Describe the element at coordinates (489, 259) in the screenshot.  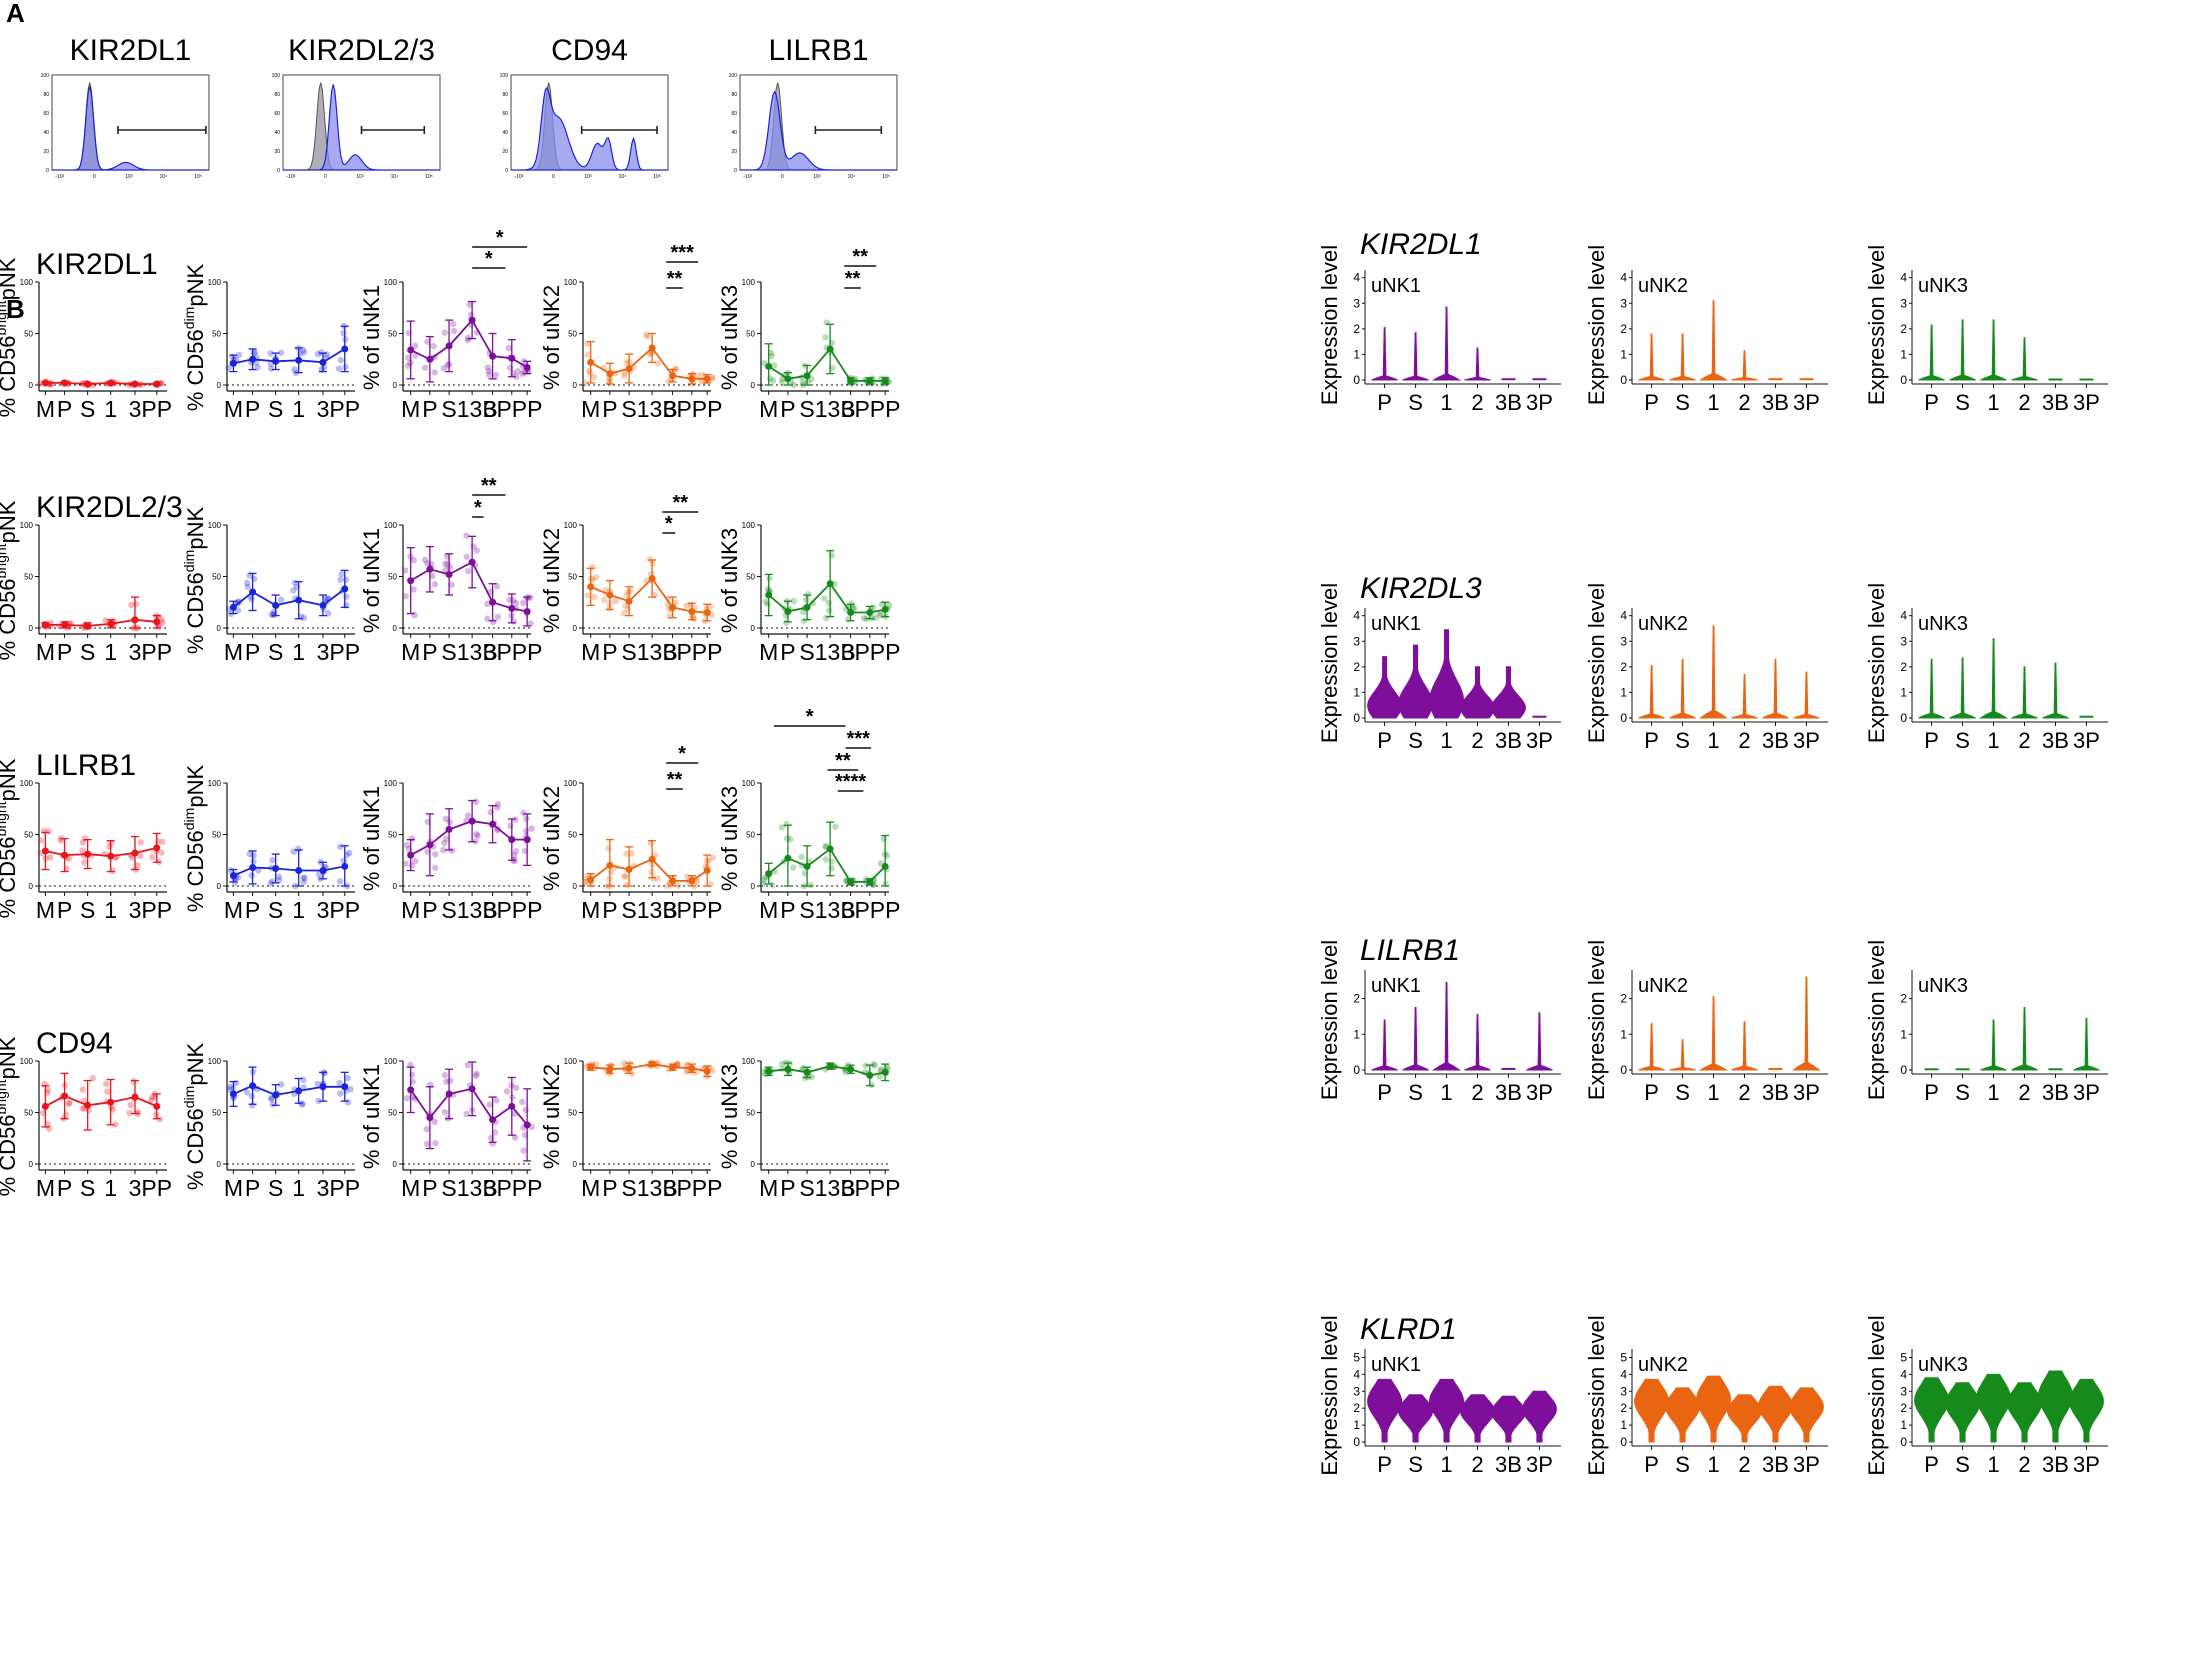
I see `significance-label: *` at that location.